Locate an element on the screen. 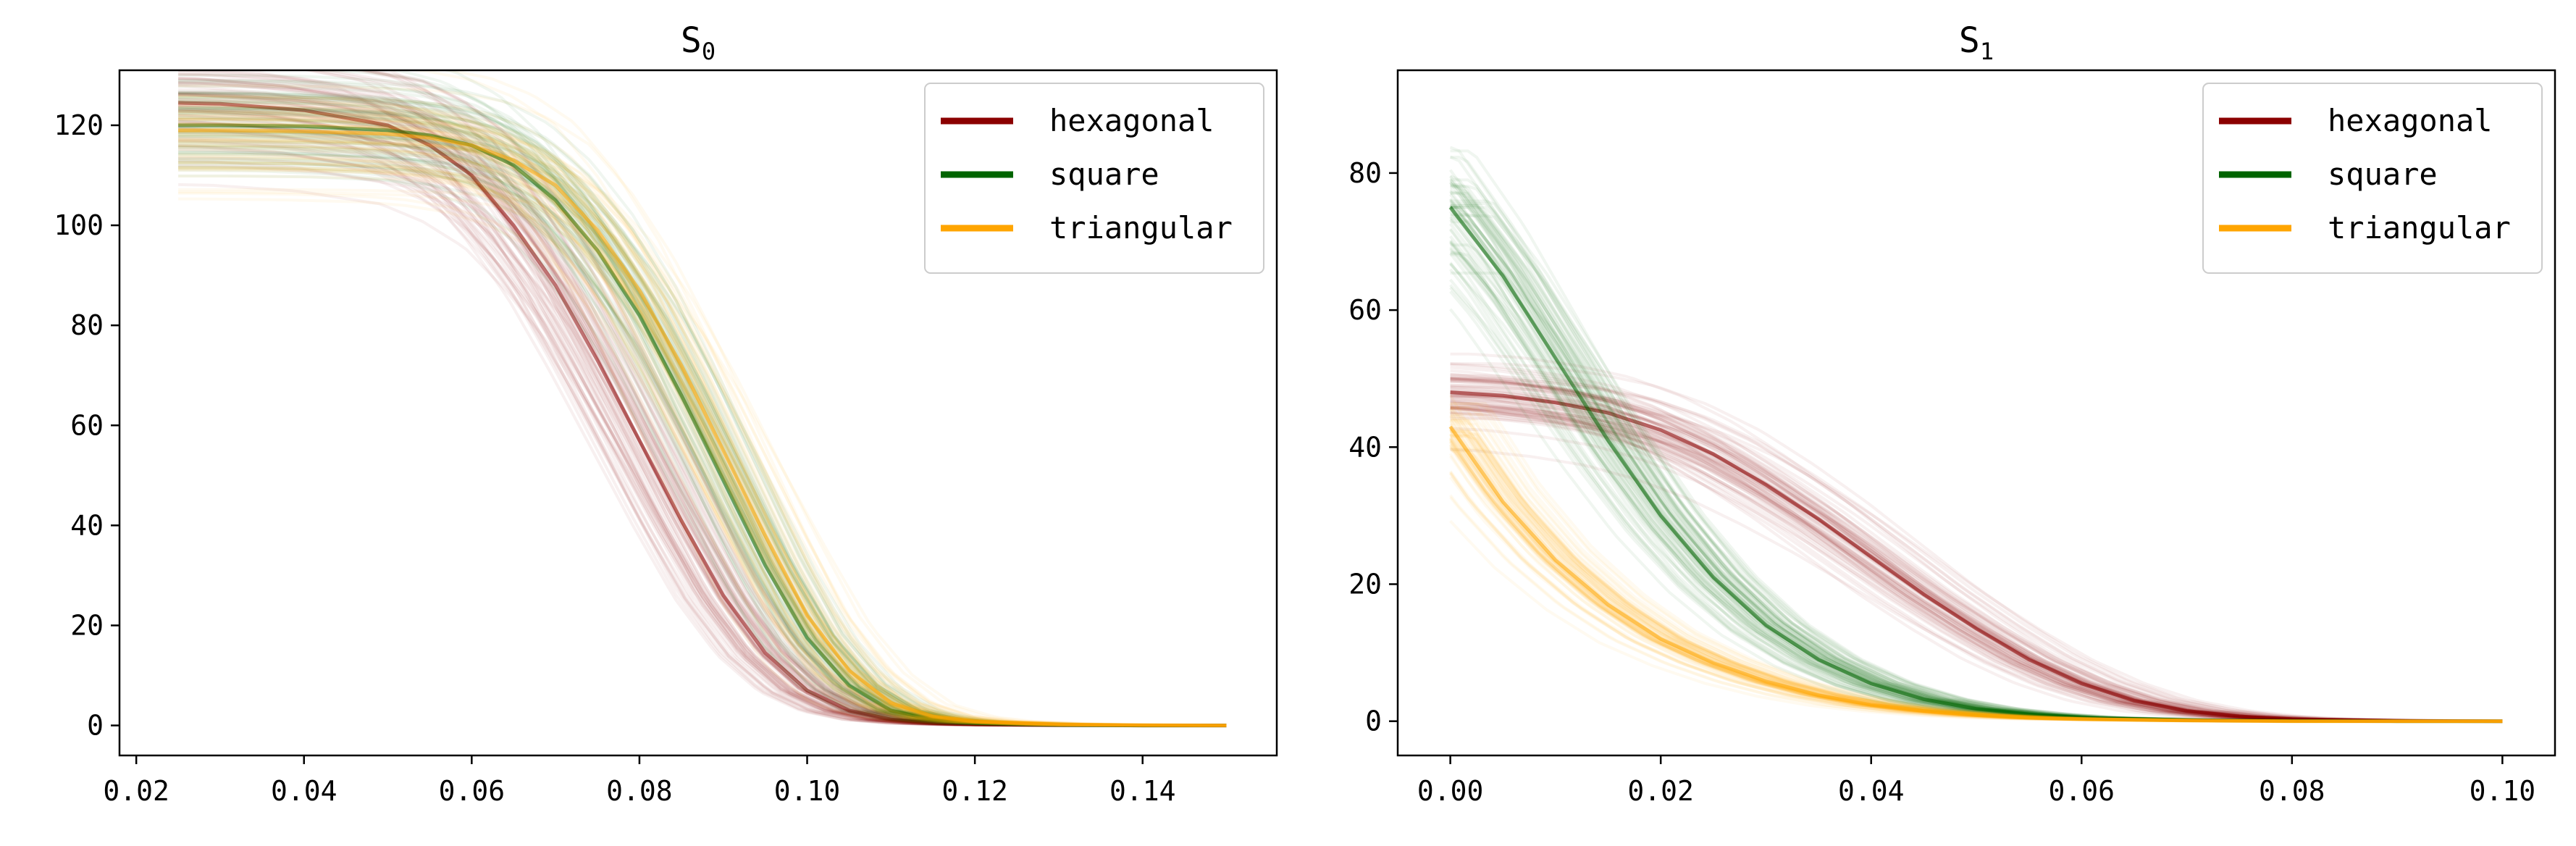 Image resolution: width=2576 pixels, height=846 pixels. y-tick-label: 120 is located at coordinates (79, 125).